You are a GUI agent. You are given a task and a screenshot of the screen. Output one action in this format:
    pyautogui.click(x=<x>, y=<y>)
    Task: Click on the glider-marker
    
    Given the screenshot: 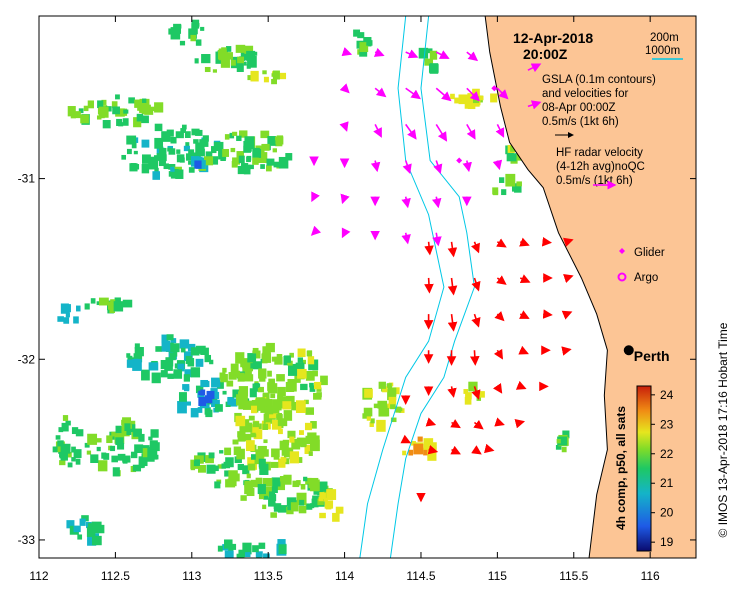 What is the action you would take?
    pyautogui.click(x=494, y=88)
    